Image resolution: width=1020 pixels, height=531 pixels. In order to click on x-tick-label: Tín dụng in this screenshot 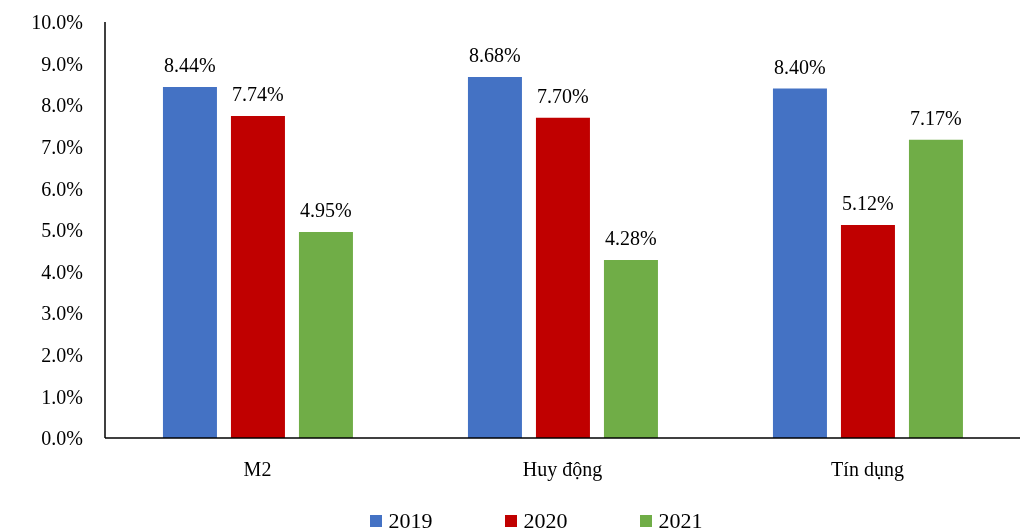, I will do `click(867, 470)`.